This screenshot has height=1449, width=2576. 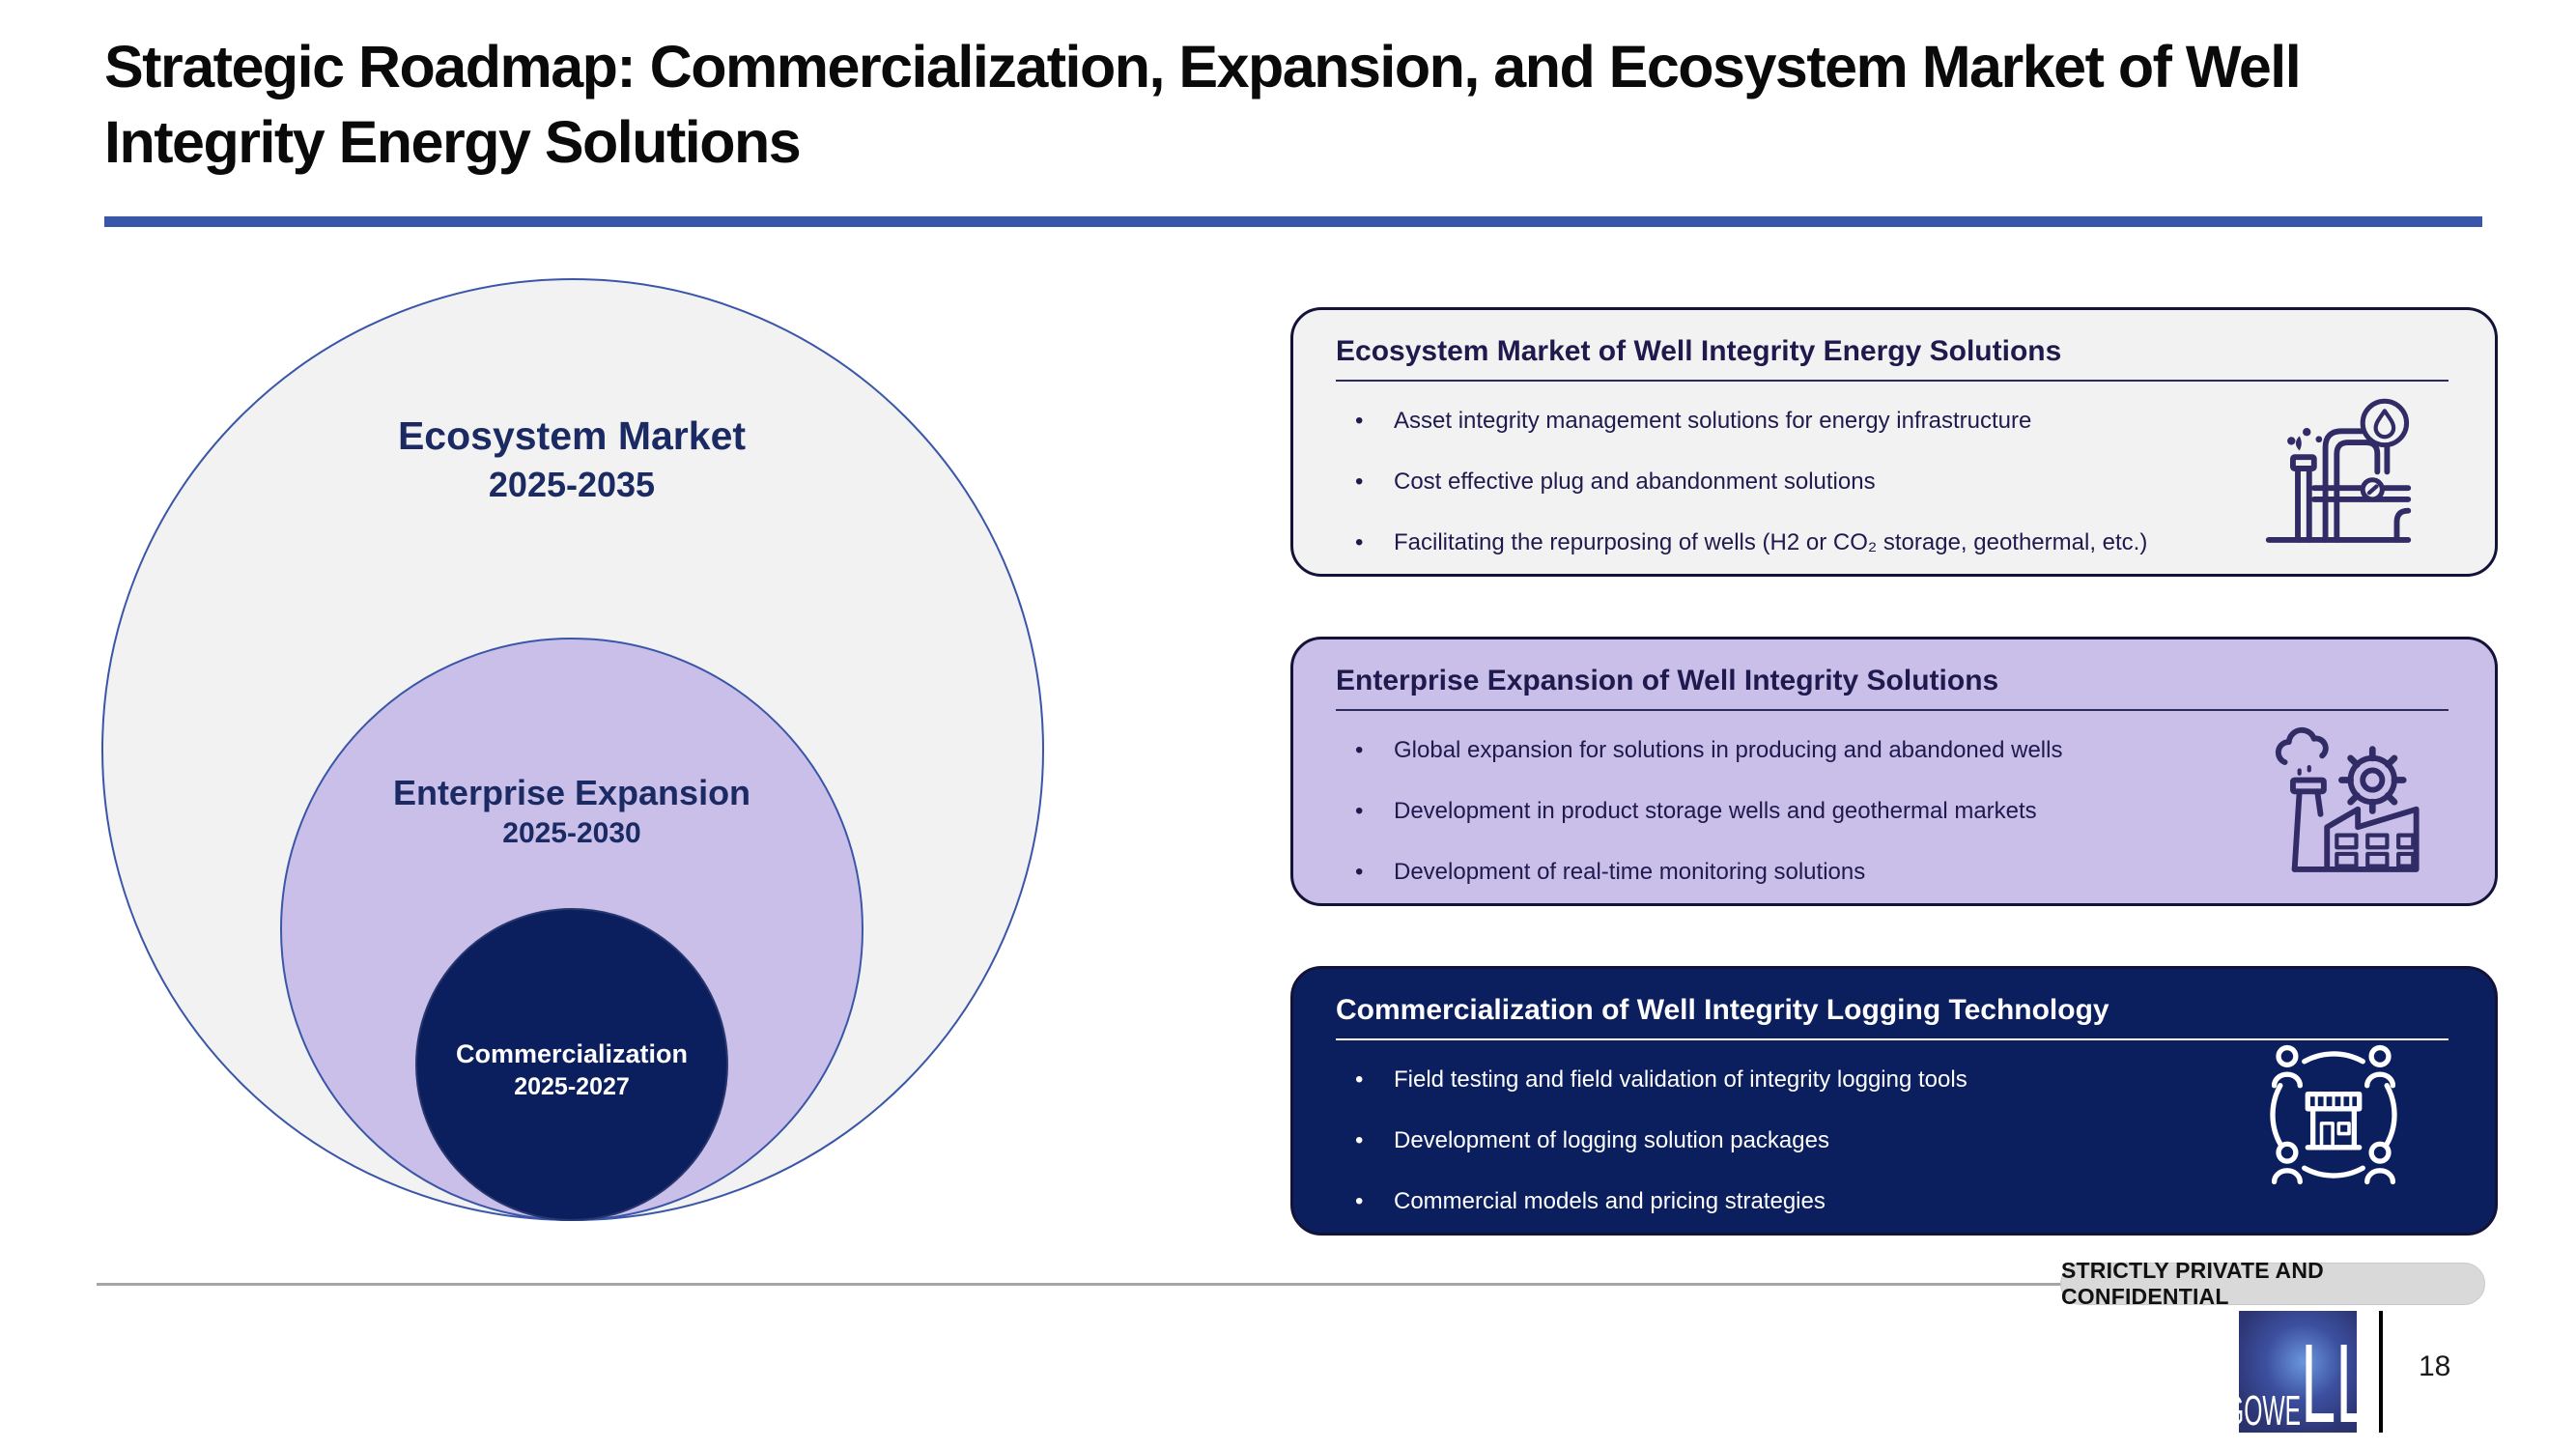 I want to click on venn-label-title: Commercialization, so click(x=572, y=1053).